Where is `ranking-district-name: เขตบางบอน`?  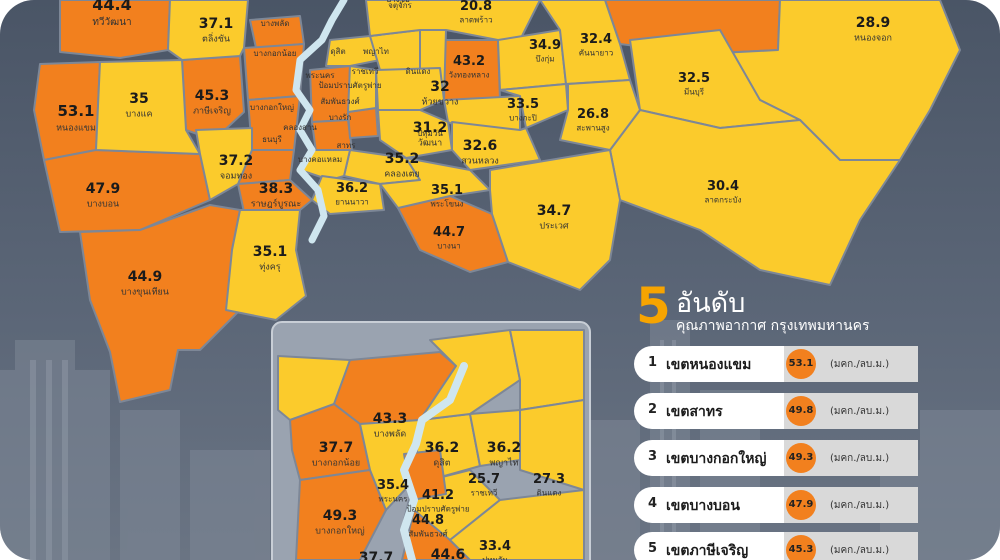
ranking-district-name: เขตบางบอน is located at coordinates (703, 506).